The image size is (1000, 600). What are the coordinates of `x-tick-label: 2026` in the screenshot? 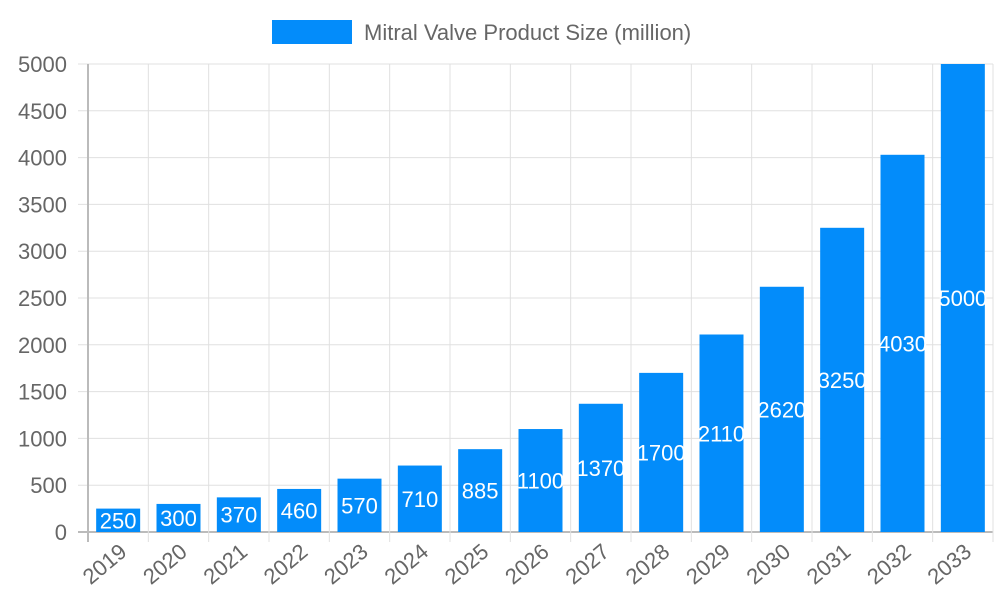 It's located at (527, 564).